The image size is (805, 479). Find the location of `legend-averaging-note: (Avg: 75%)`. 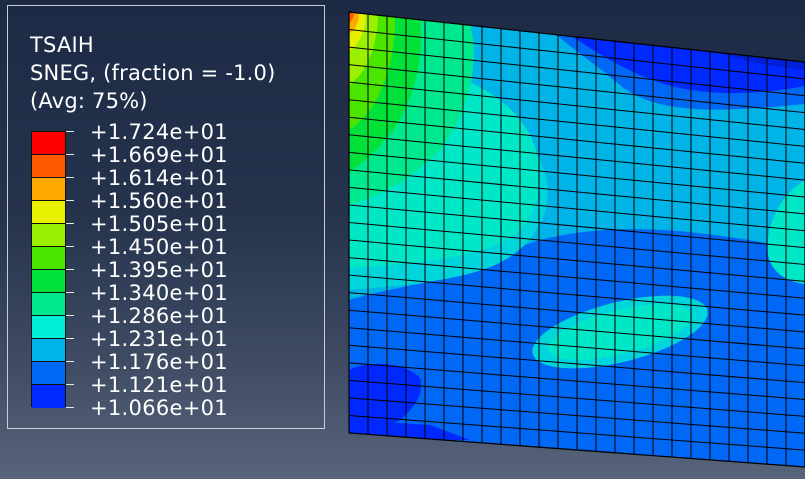

legend-averaging-note: (Avg: 75%) is located at coordinates (89, 101).